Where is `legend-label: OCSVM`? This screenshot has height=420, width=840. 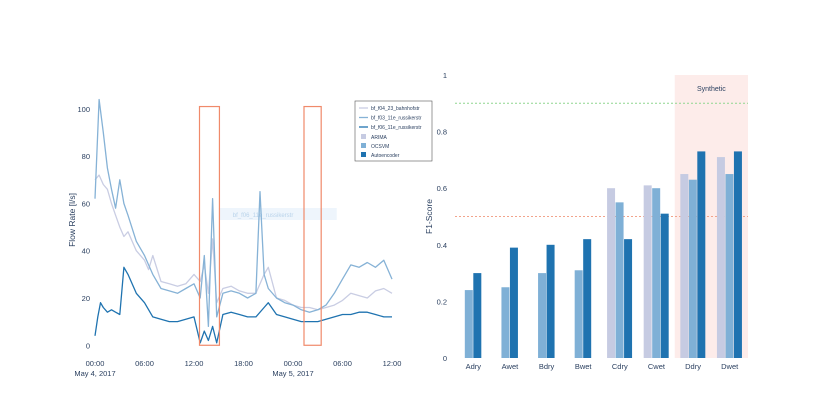 legend-label: OCSVM is located at coordinates (380, 147).